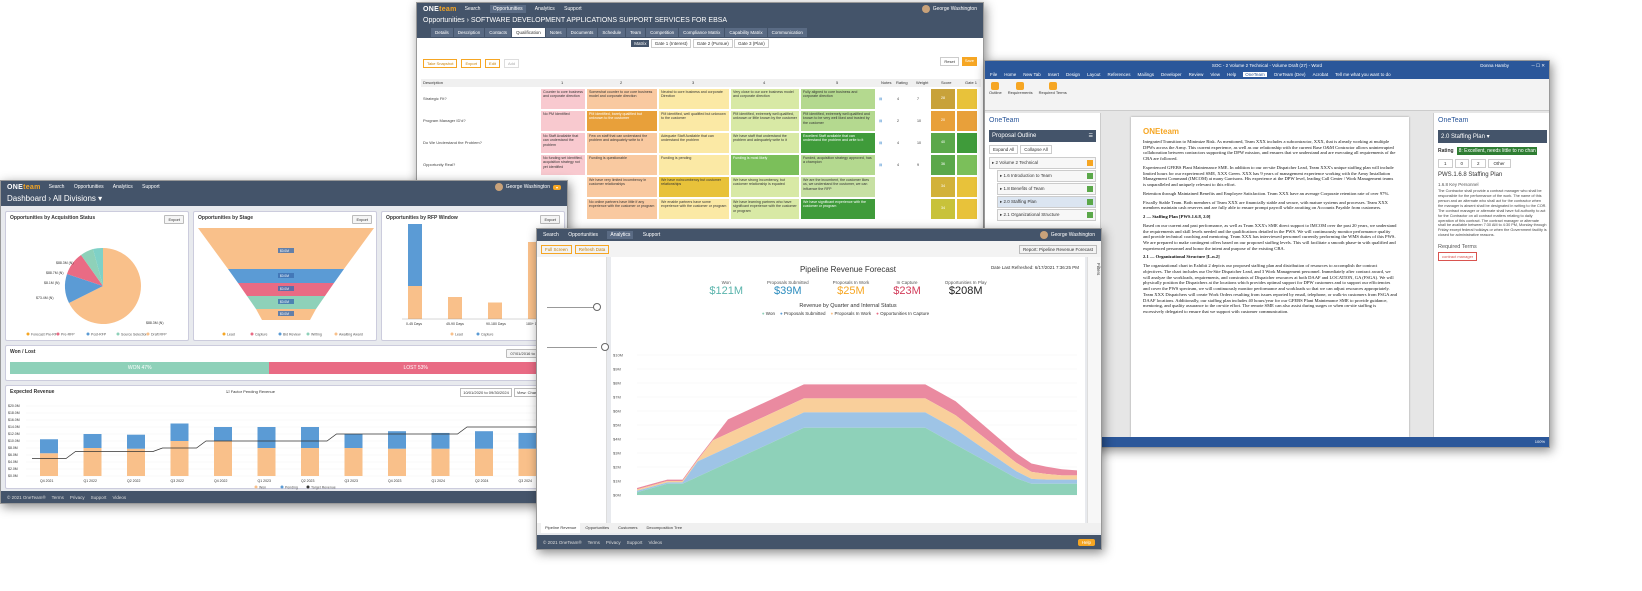 This screenshot has width=1642, height=591. I want to click on ribbon-developer: Developer, so click(1171, 74).